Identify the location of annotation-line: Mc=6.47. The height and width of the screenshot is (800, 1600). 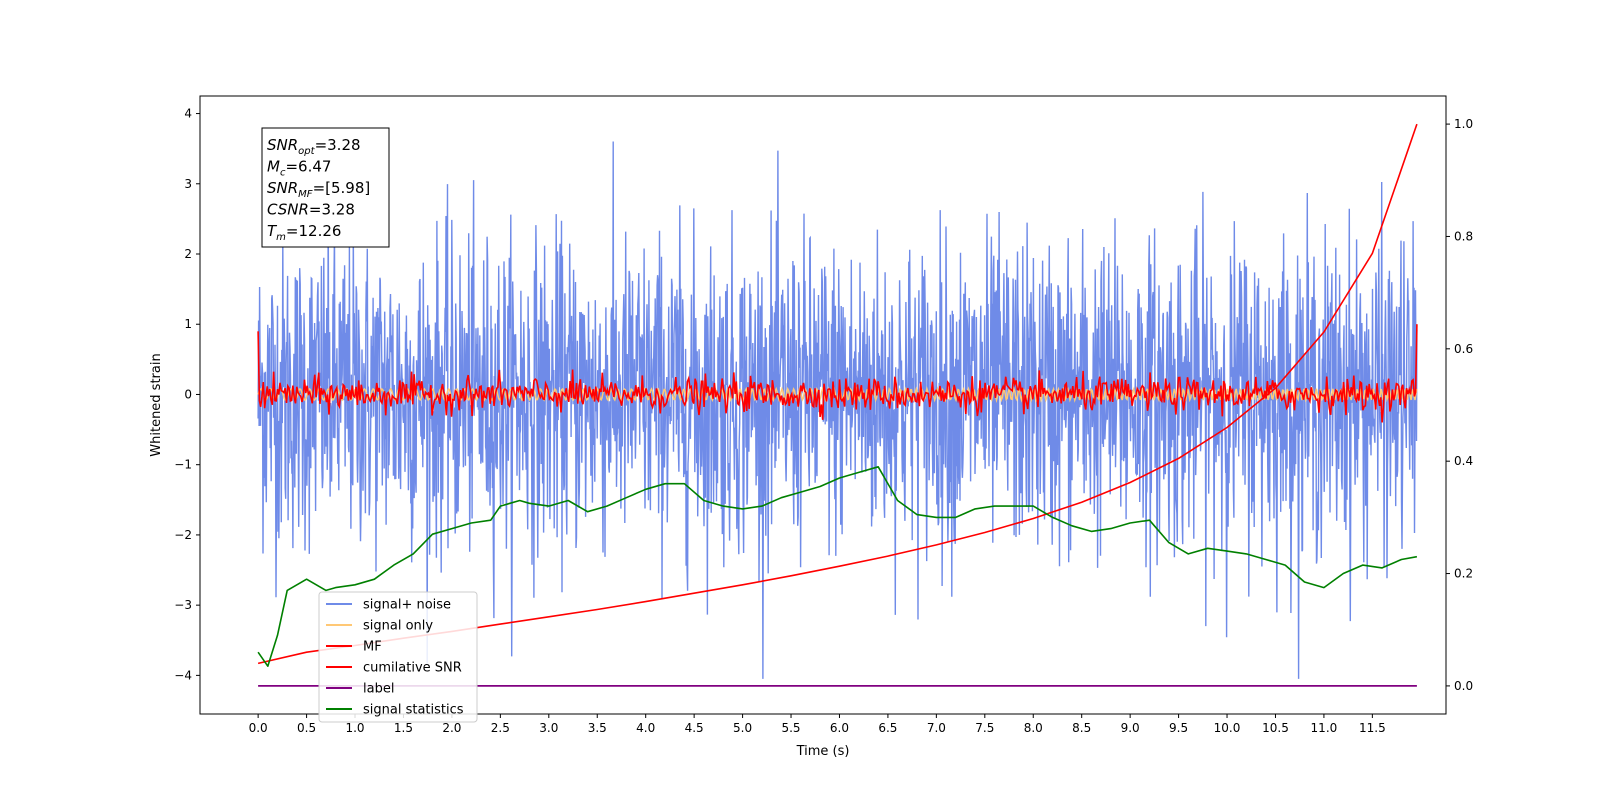
(299, 168).